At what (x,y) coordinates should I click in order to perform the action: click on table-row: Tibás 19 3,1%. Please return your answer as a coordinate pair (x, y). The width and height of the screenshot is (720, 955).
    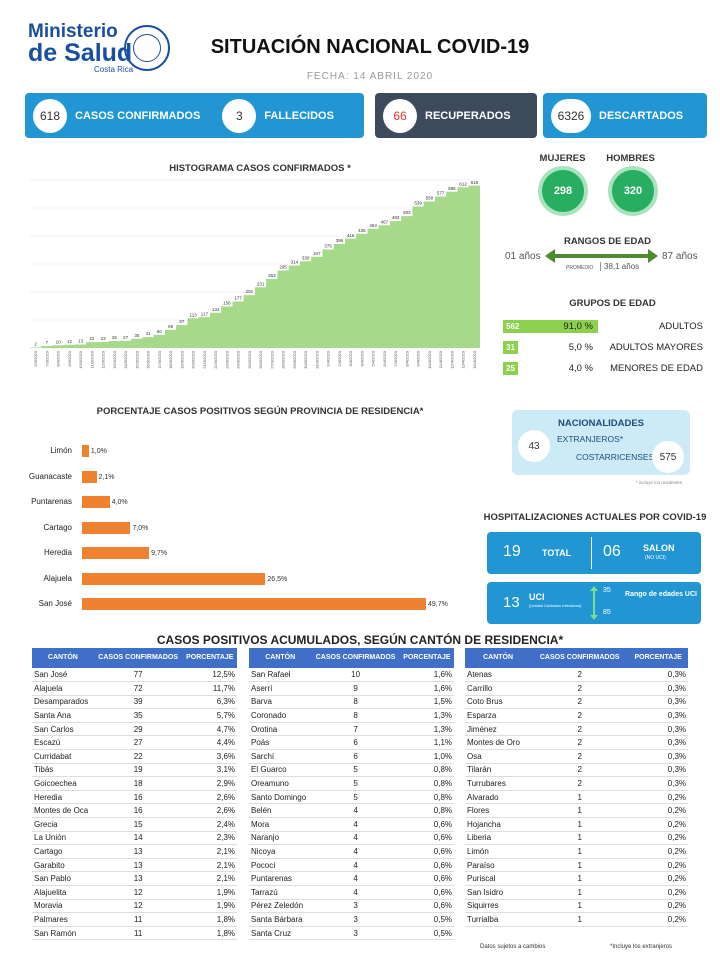
    Looking at the image, I should click on (134, 770).